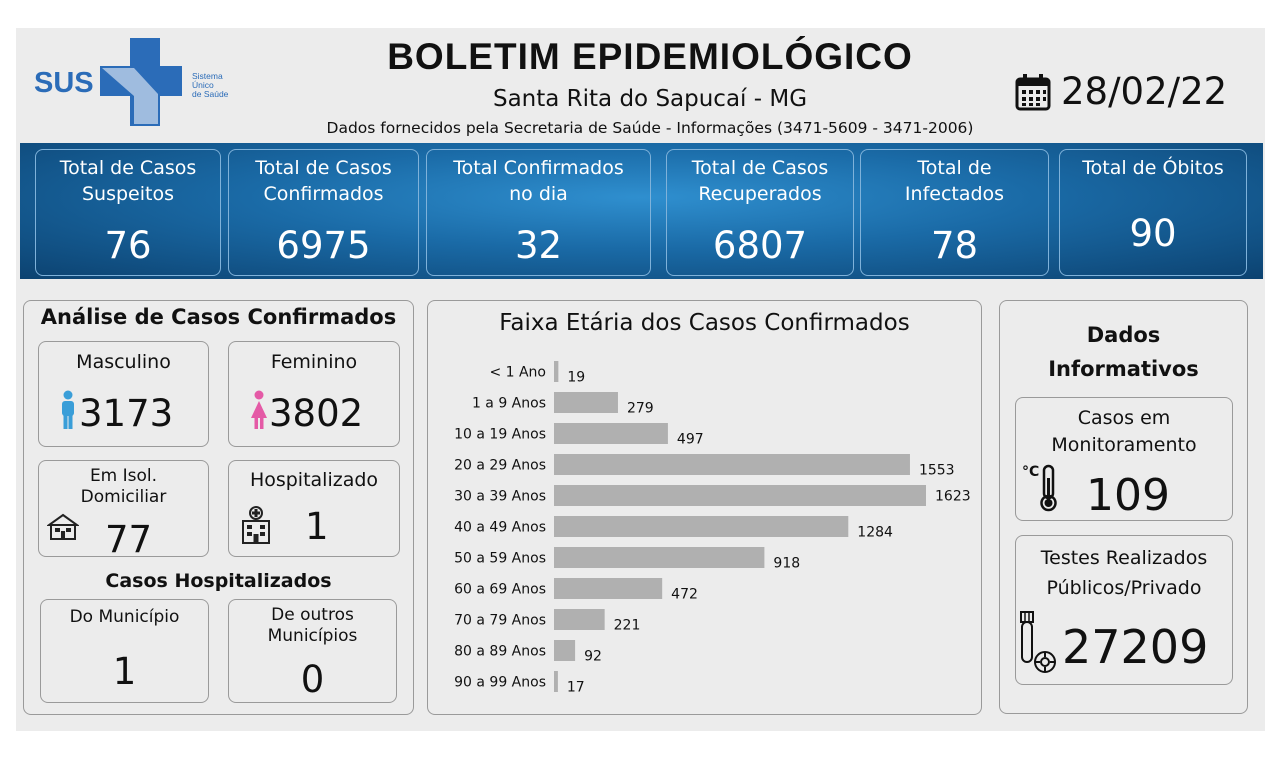 Image resolution: width=1280 pixels, height=759 pixels. I want to click on hospitalized-value: 1, so click(317, 526).